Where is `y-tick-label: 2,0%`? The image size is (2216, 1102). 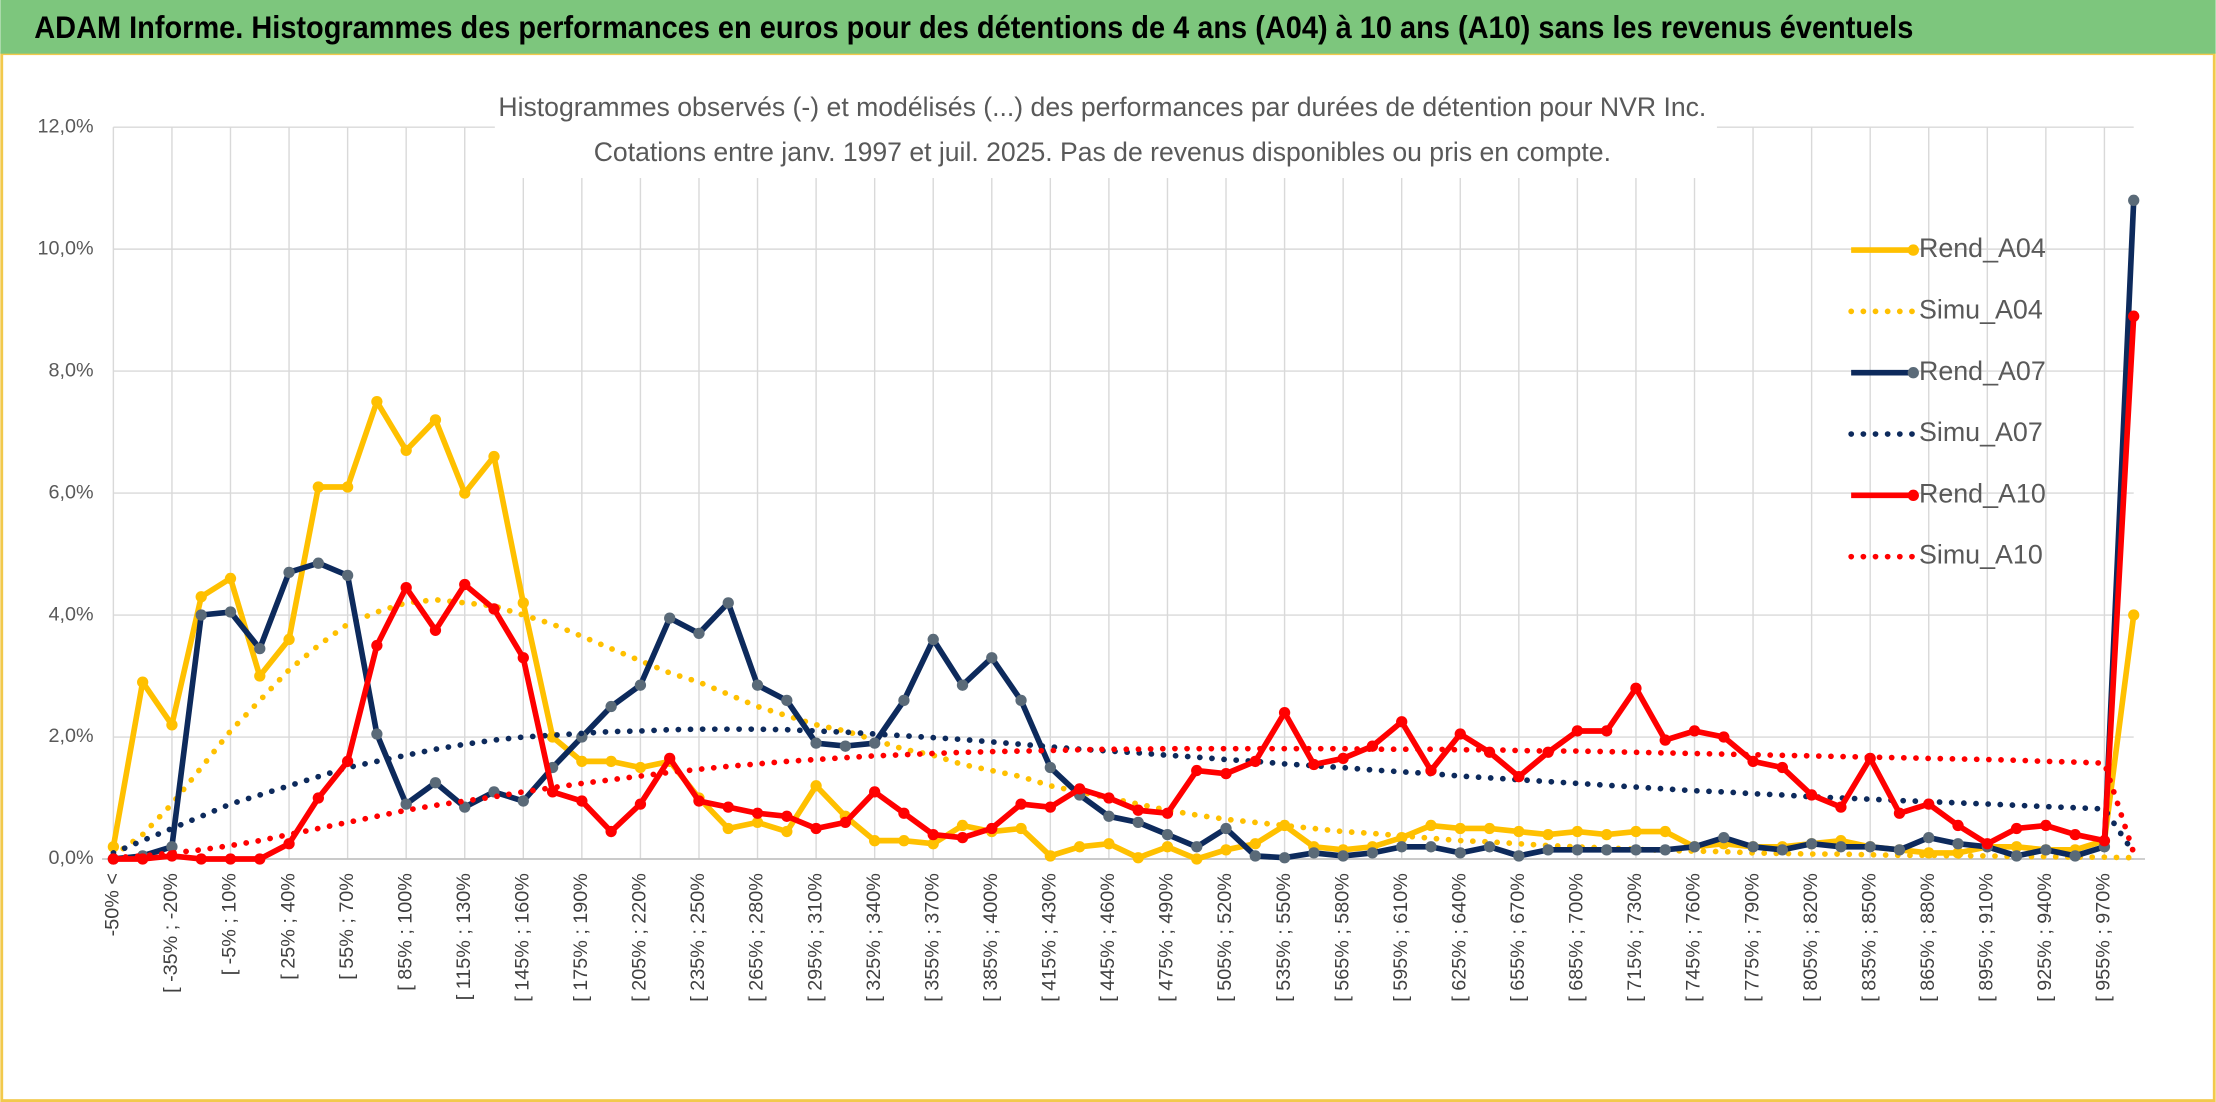
y-tick-label: 2,0% is located at coordinates (71, 736).